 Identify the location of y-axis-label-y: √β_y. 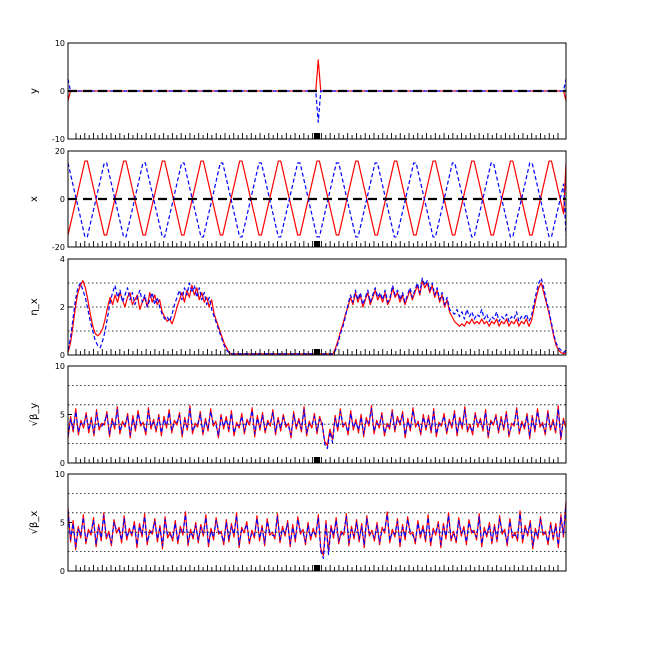
(34, 415).